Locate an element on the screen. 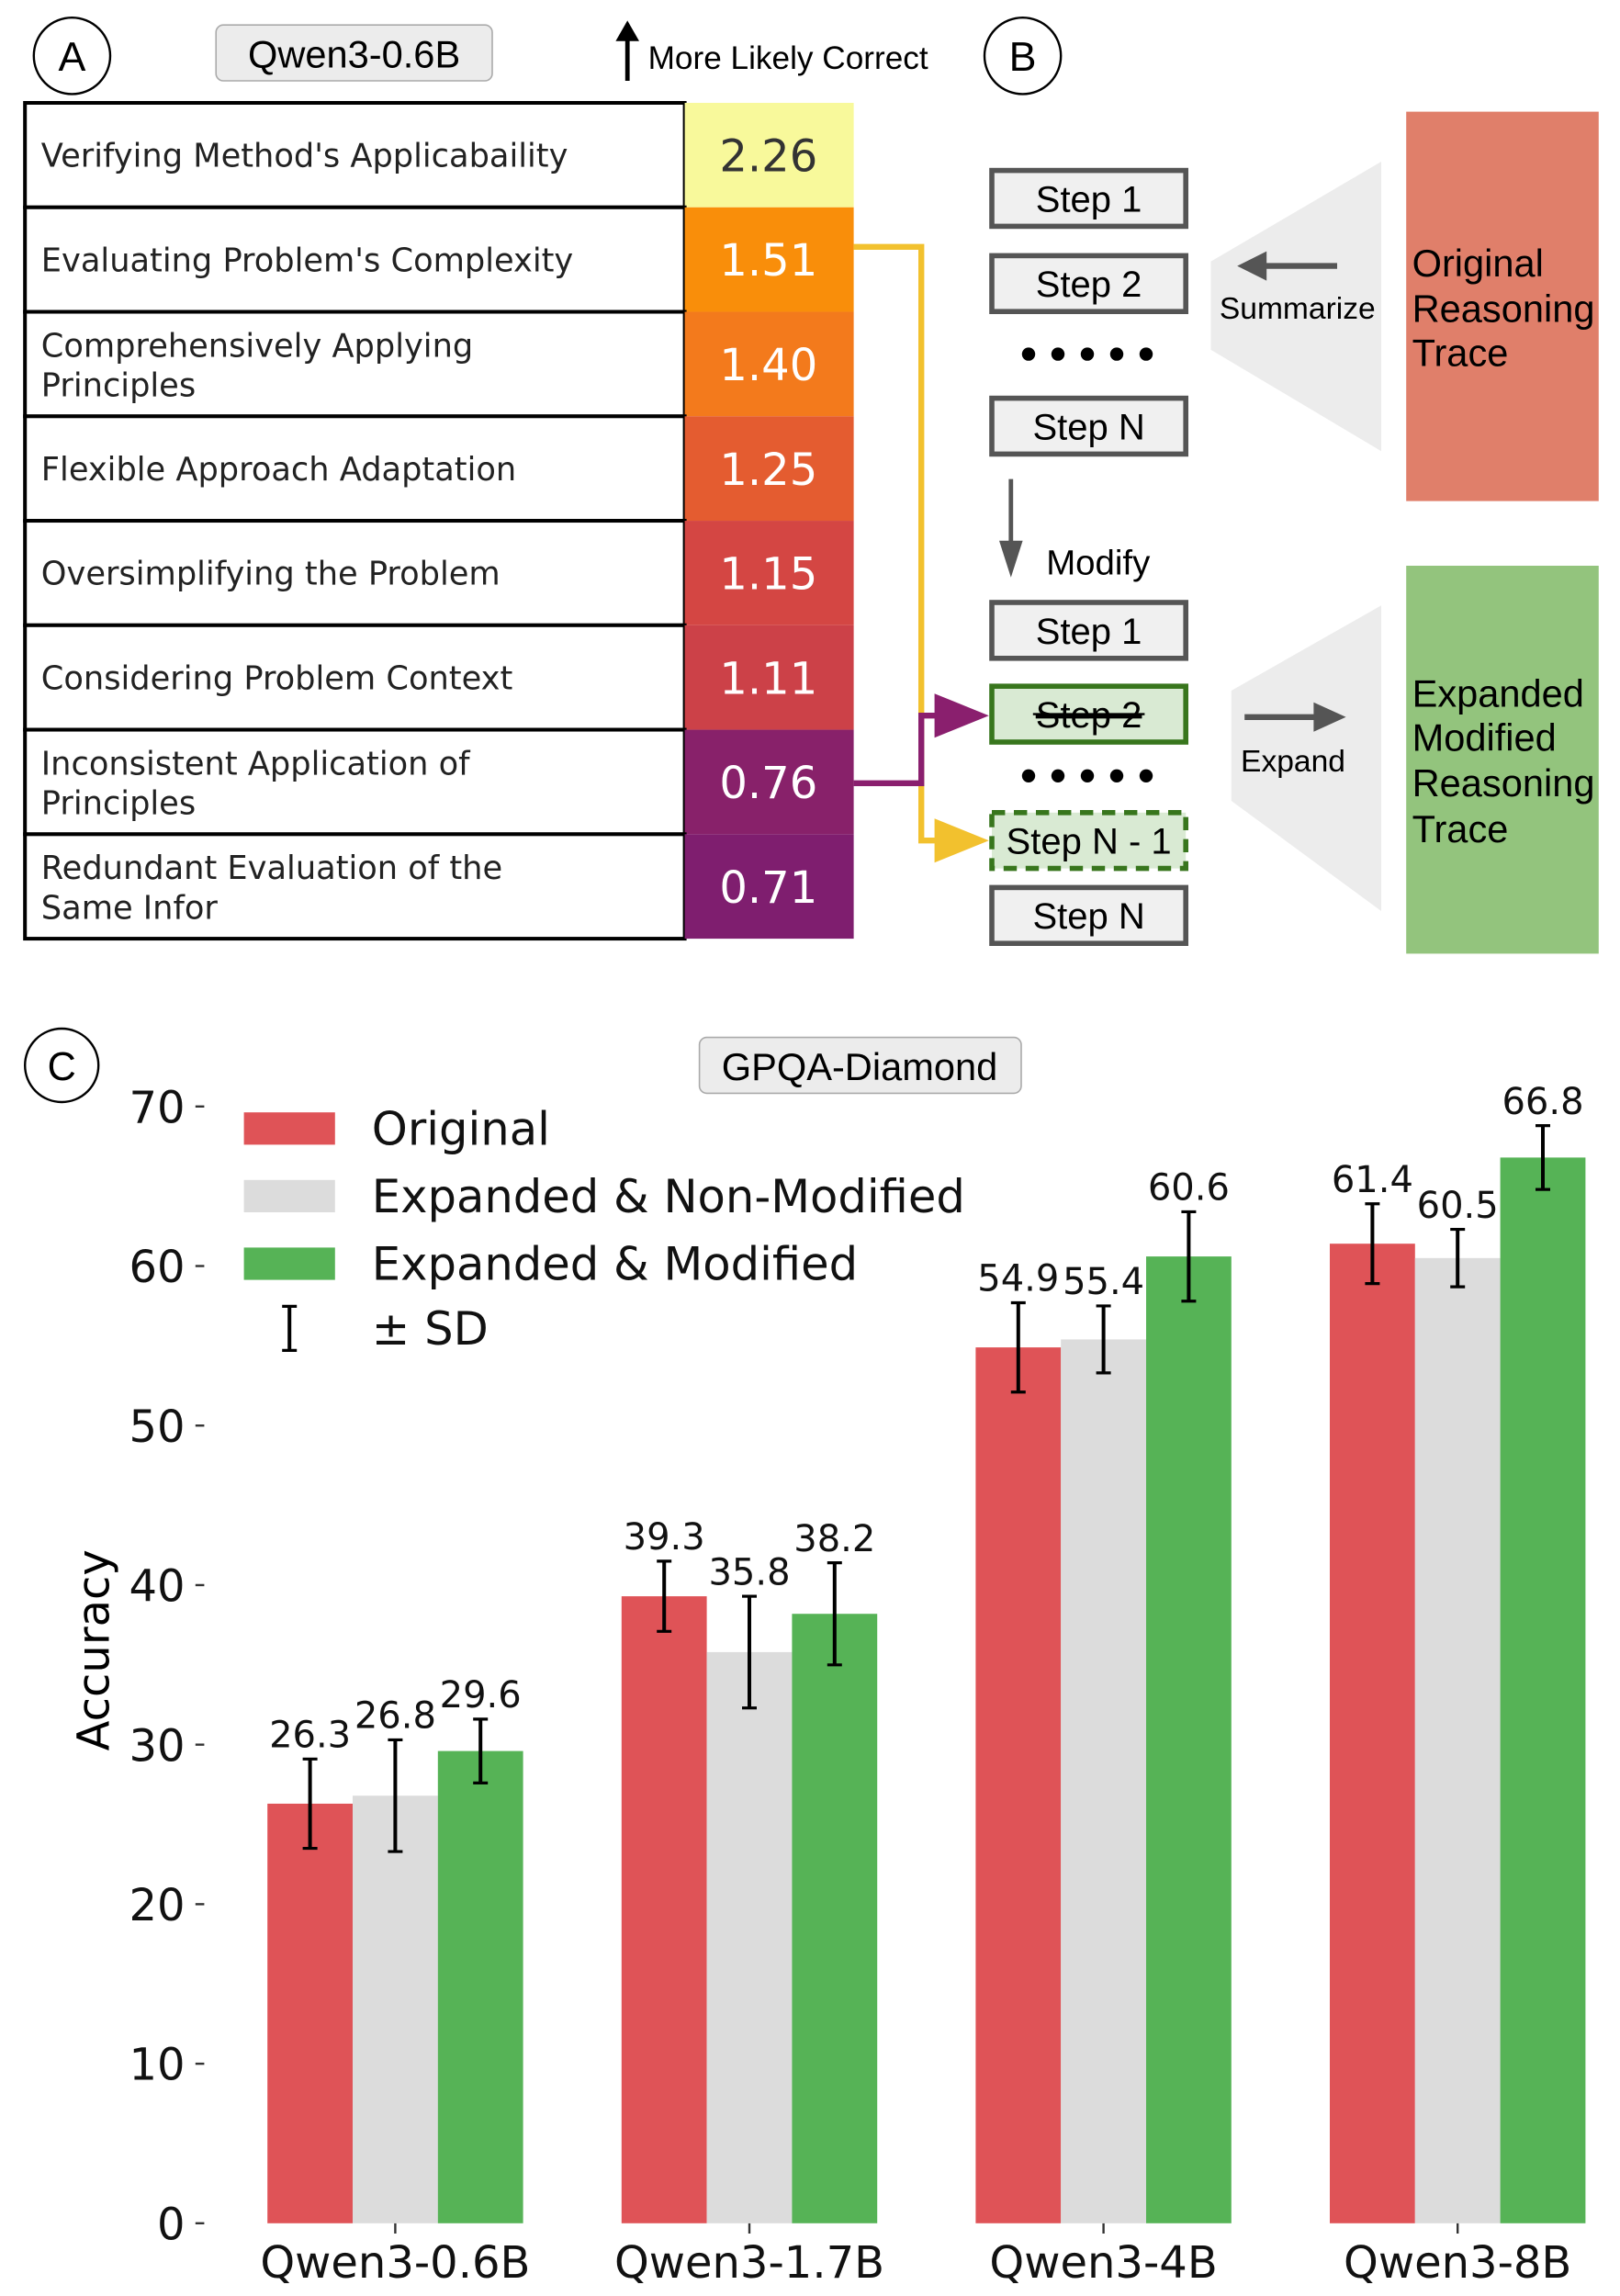 The width and height of the screenshot is (1620, 2296). top-step-2: Step 2 is located at coordinates (1089, 283).